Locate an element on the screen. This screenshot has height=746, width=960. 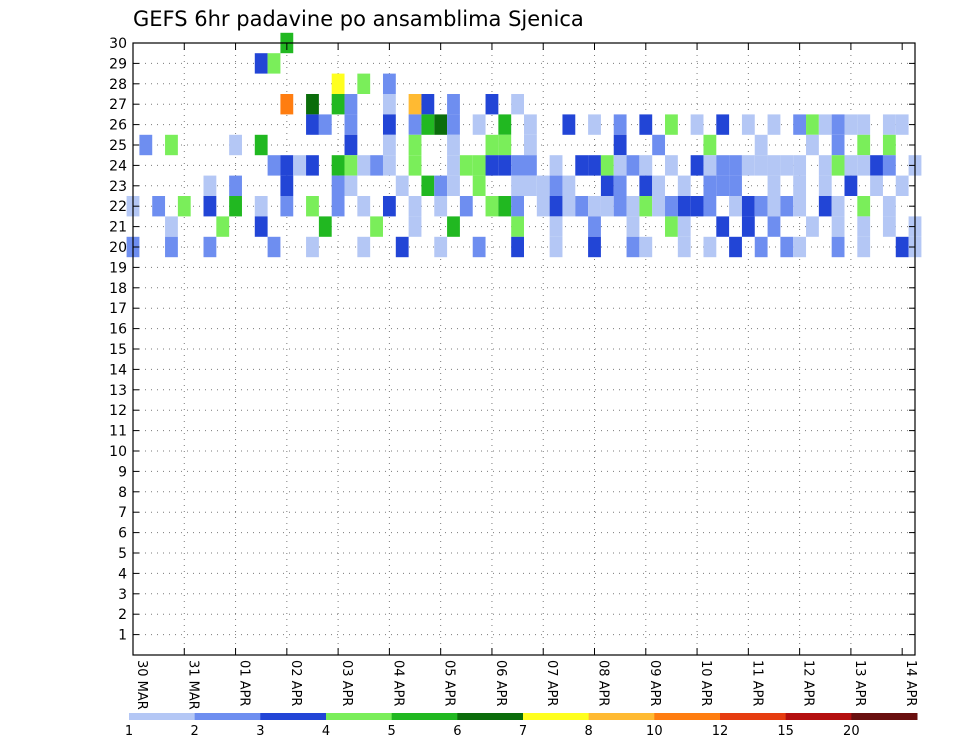
y-tick-label: 21 is located at coordinates (118, 228).